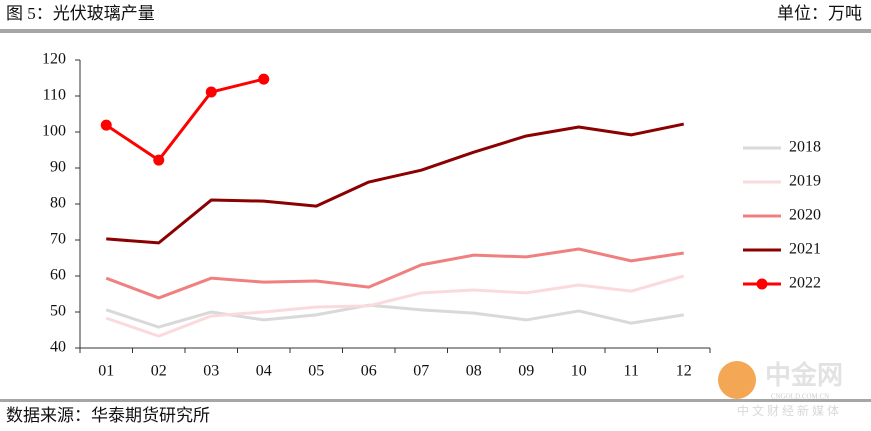  Describe the element at coordinates (684, 371) in the screenshot. I see `x-tick-label: 12` at that location.